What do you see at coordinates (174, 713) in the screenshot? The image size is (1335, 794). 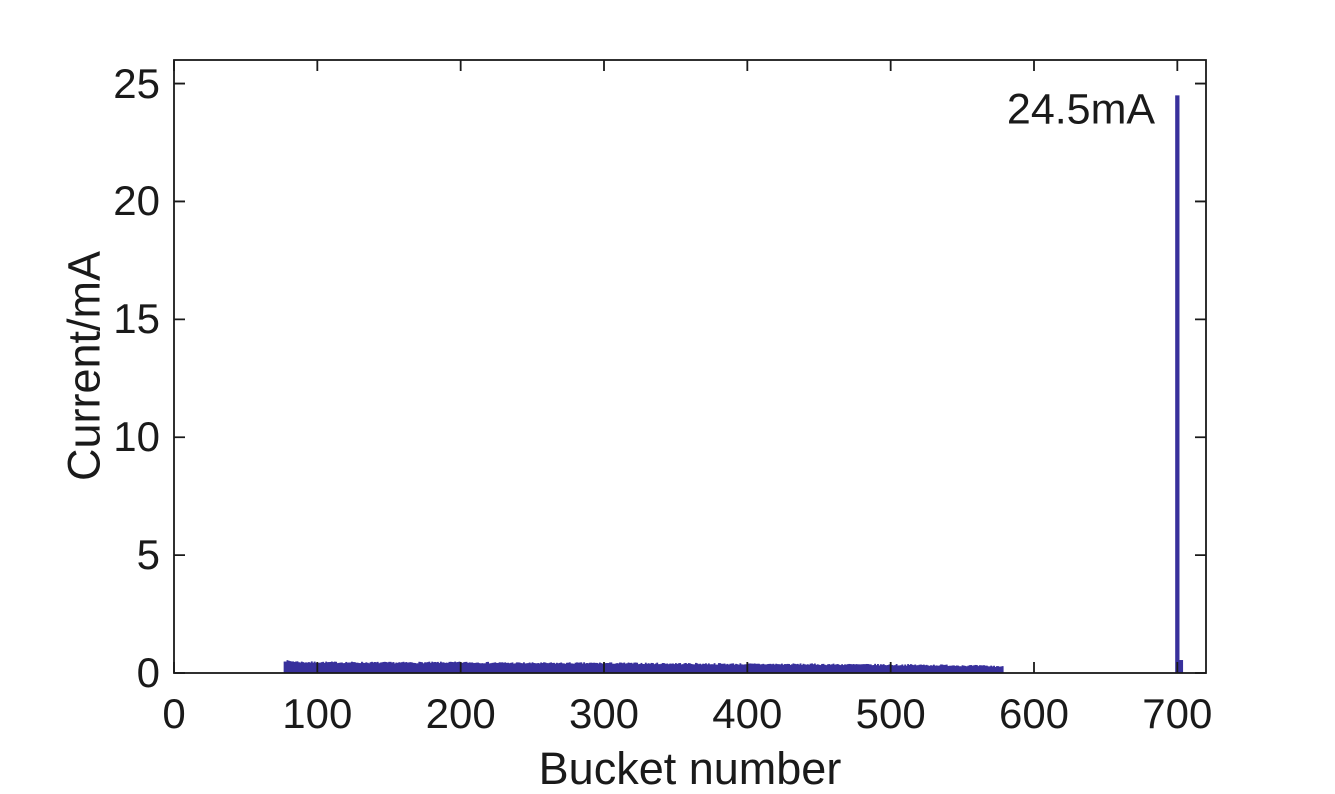 I see `x-tick-label: 0` at bounding box center [174, 713].